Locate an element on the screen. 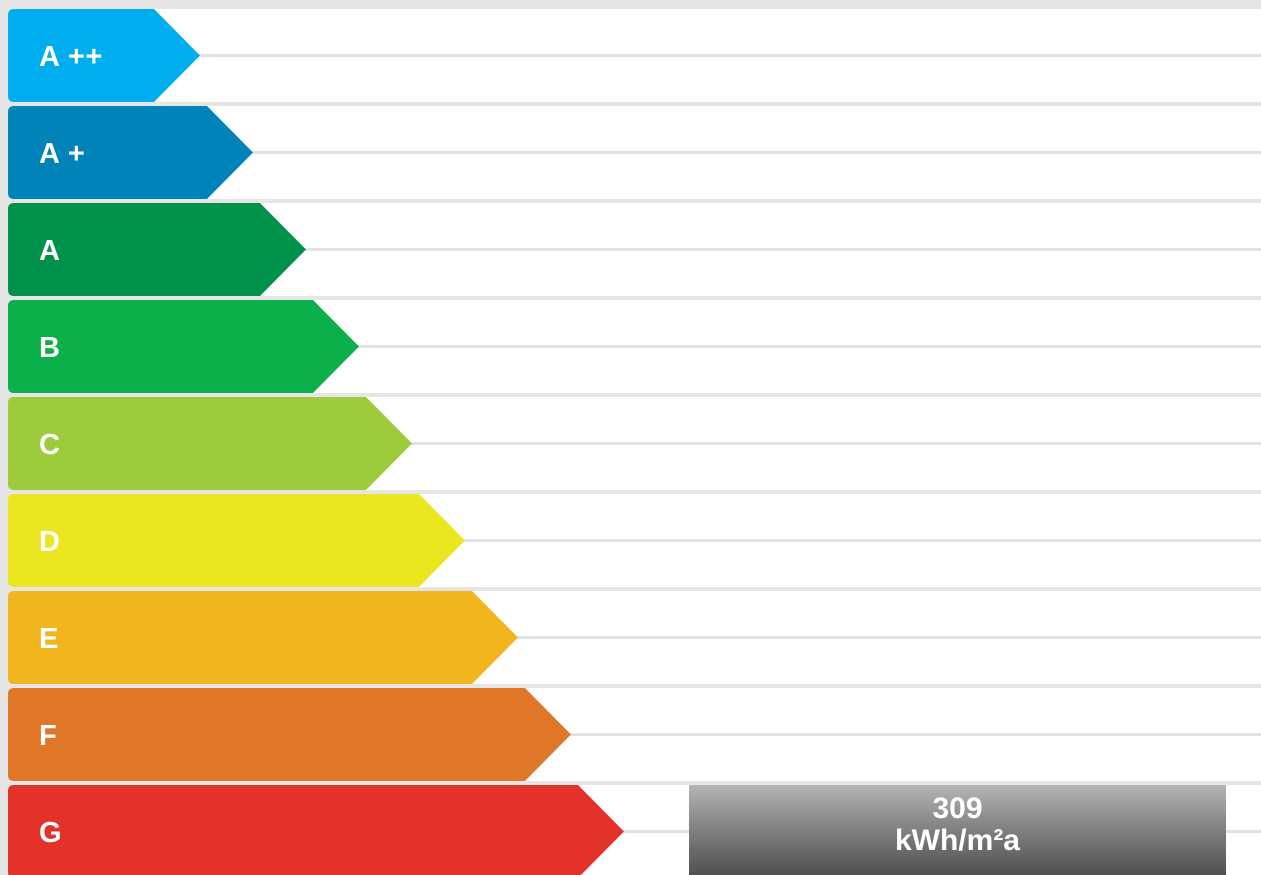 This screenshot has height=875, width=1261. rating-row-aplusplus: A ++ is located at coordinates (634, 55).